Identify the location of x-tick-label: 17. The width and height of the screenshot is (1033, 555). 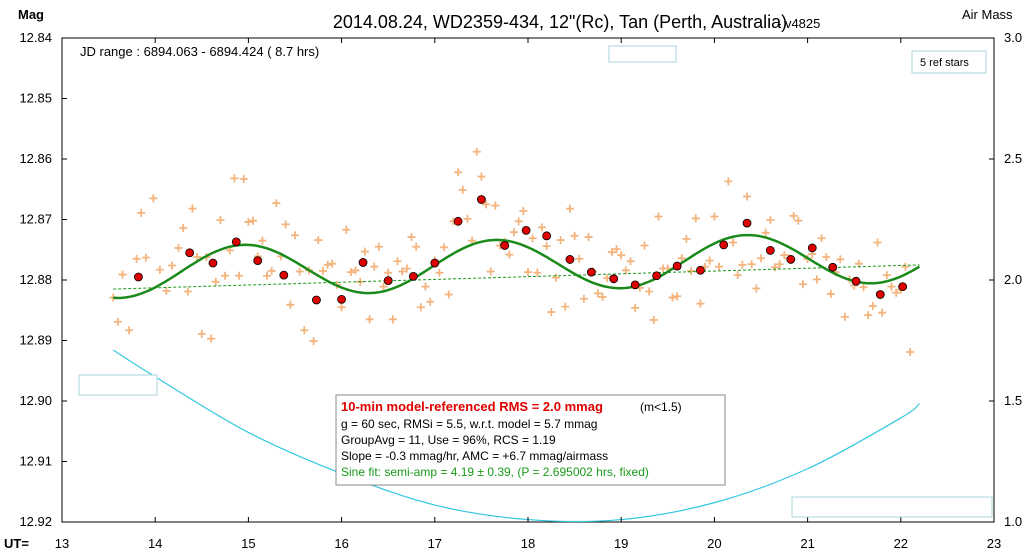
(435, 543).